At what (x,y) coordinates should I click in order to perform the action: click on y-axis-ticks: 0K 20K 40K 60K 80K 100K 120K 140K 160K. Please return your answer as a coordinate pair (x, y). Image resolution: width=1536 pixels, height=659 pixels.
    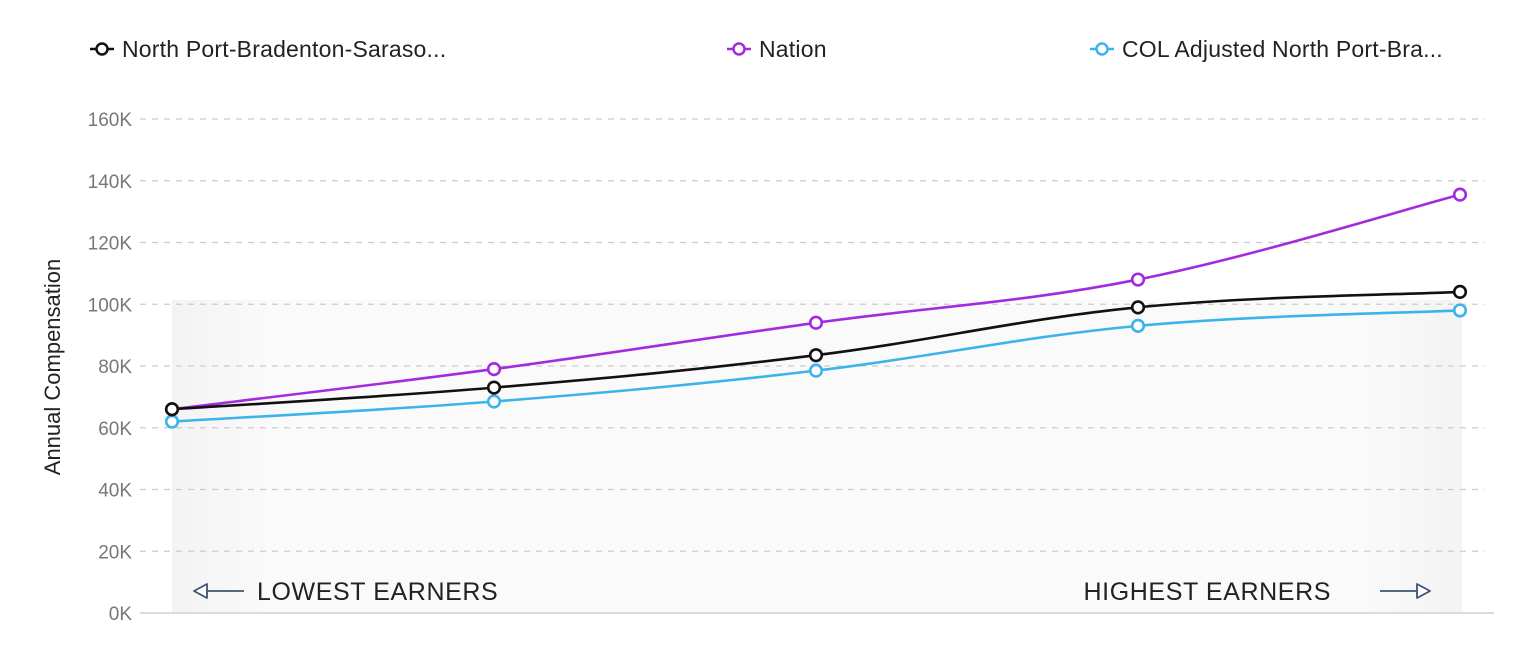
    Looking at the image, I should click on (110, 367).